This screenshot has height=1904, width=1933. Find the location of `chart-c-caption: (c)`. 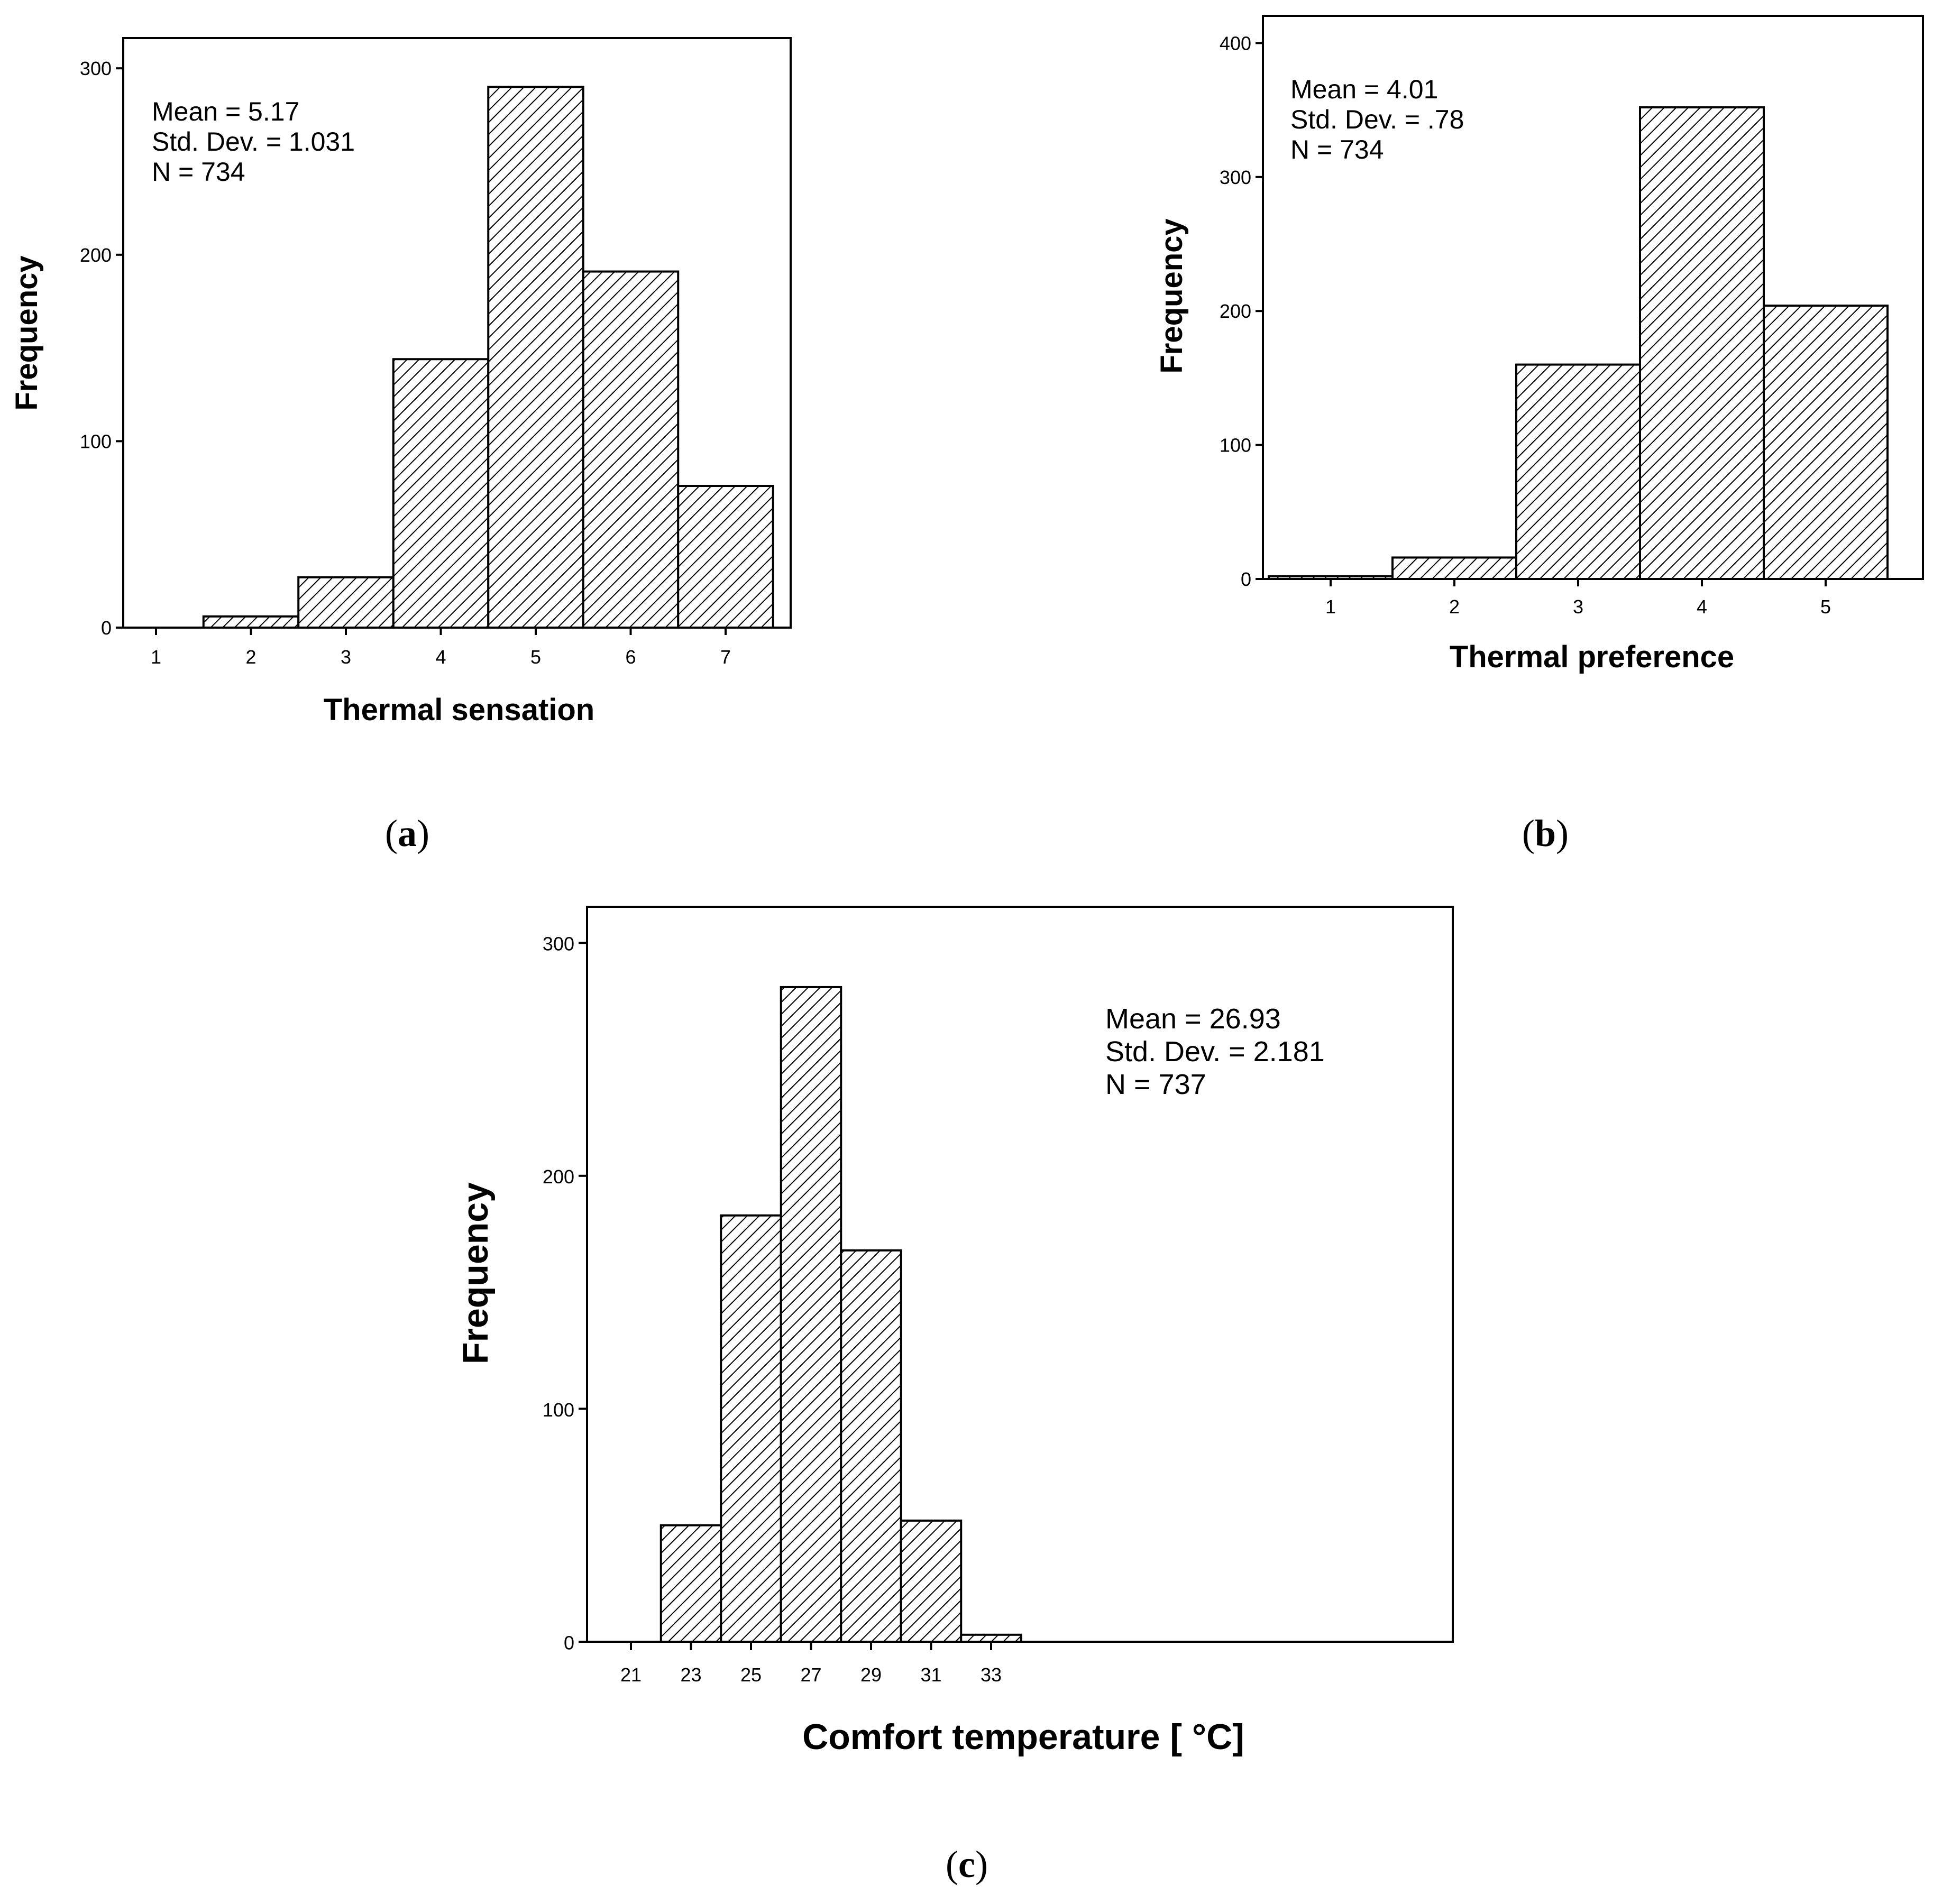

chart-c-caption: (c) is located at coordinates (967, 1864).